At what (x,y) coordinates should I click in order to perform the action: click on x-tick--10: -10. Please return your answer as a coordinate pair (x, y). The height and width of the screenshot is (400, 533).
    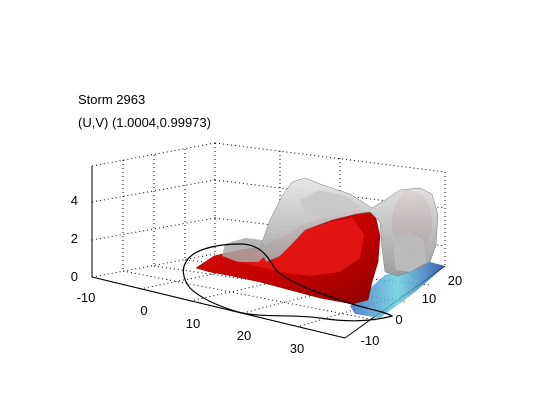
    Looking at the image, I should click on (86, 297).